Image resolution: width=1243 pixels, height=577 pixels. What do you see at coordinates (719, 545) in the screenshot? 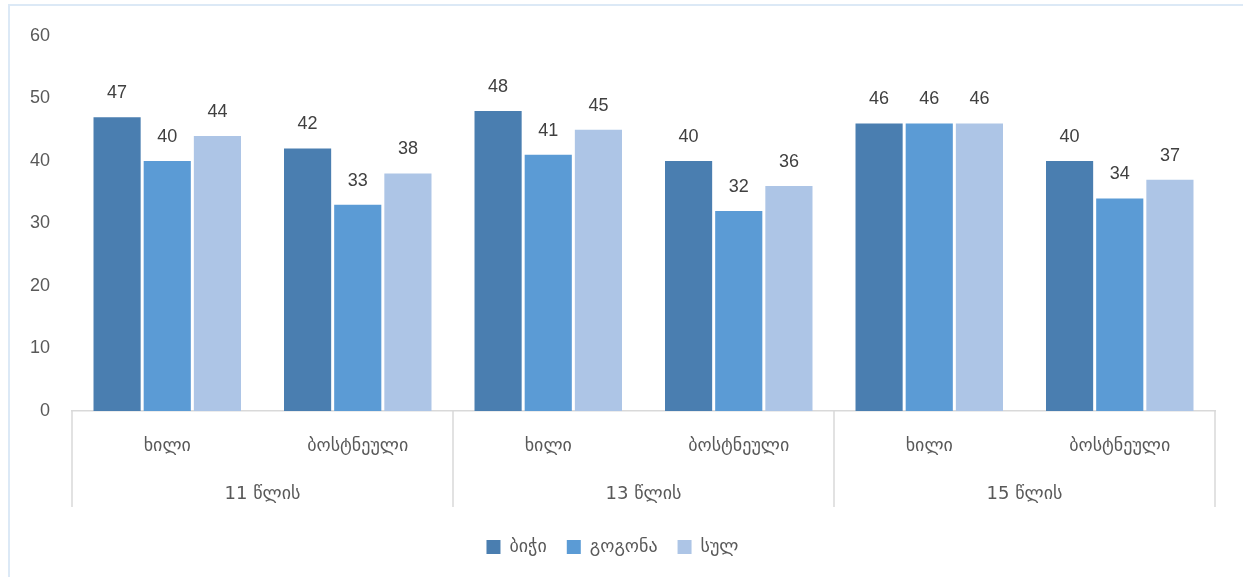
I see `legend-label: სულ` at bounding box center [719, 545].